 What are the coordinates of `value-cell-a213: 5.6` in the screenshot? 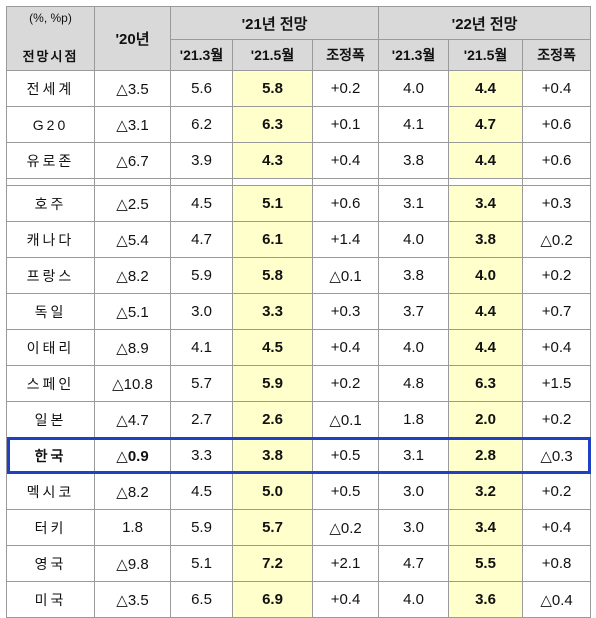 It's located at (201, 88).